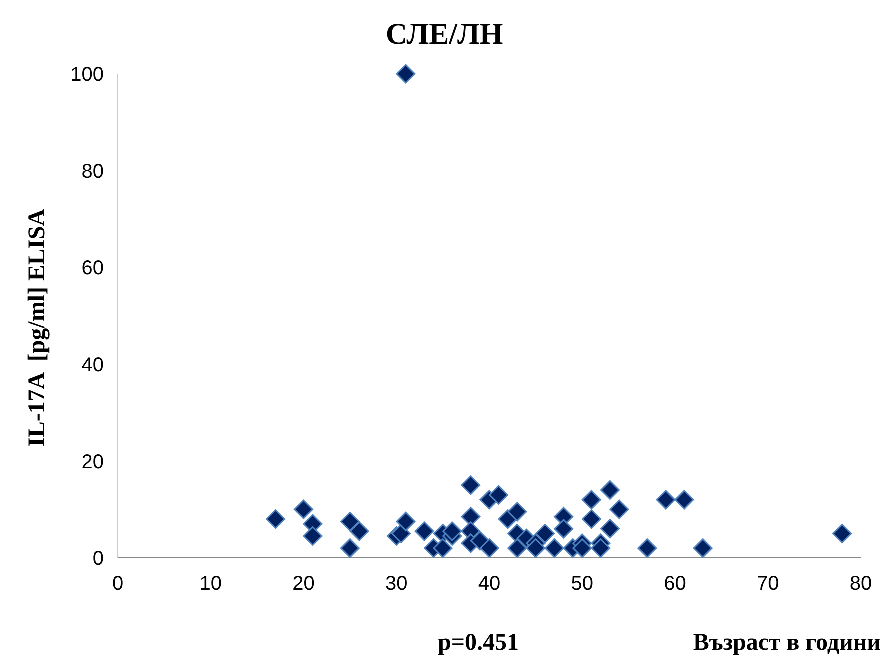  What do you see at coordinates (444, 35) in the screenshot?
I see `chart-title: СЛЕ/ЛН` at bounding box center [444, 35].